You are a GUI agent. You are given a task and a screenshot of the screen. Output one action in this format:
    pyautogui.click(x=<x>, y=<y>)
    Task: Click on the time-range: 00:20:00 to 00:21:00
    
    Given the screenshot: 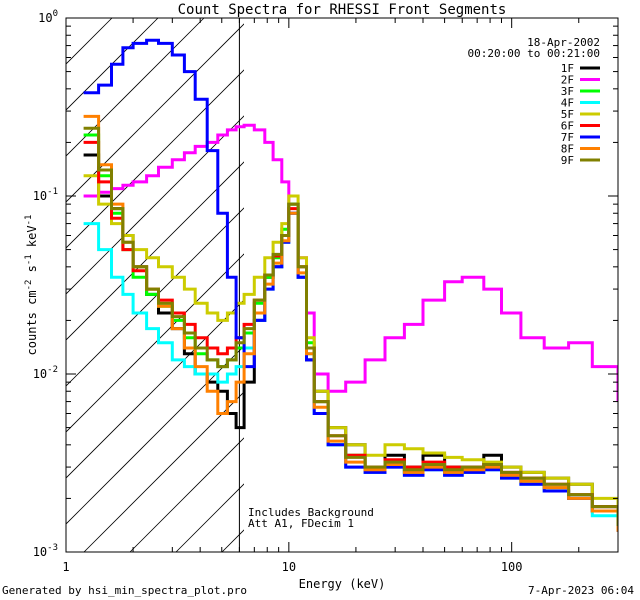 What is the action you would take?
    pyautogui.click(x=534, y=53)
    